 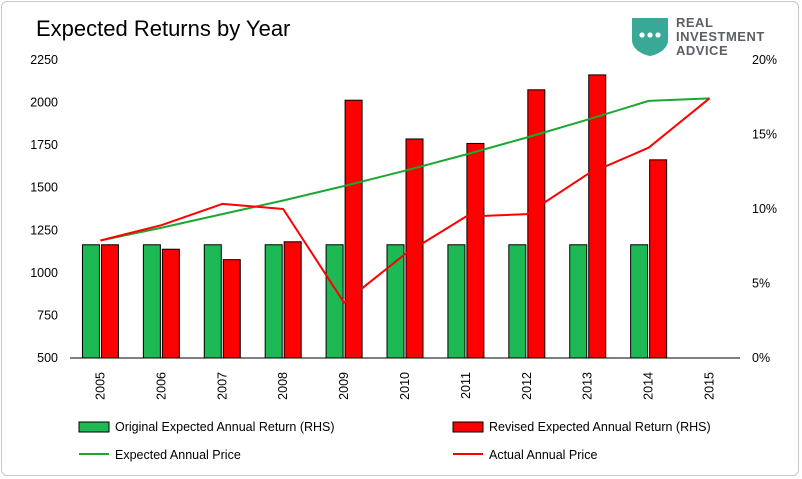 I want to click on left-tick-label: 2250, so click(x=44, y=60).